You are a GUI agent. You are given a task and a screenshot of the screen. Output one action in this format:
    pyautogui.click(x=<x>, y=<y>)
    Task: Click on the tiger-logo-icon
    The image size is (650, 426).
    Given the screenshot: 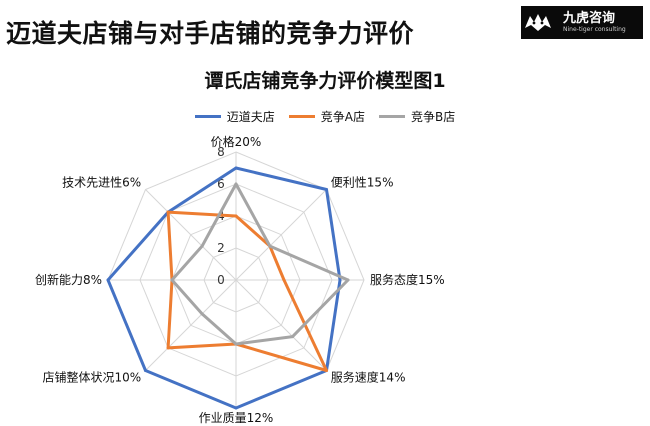 What is the action you would take?
    pyautogui.click(x=538, y=22)
    